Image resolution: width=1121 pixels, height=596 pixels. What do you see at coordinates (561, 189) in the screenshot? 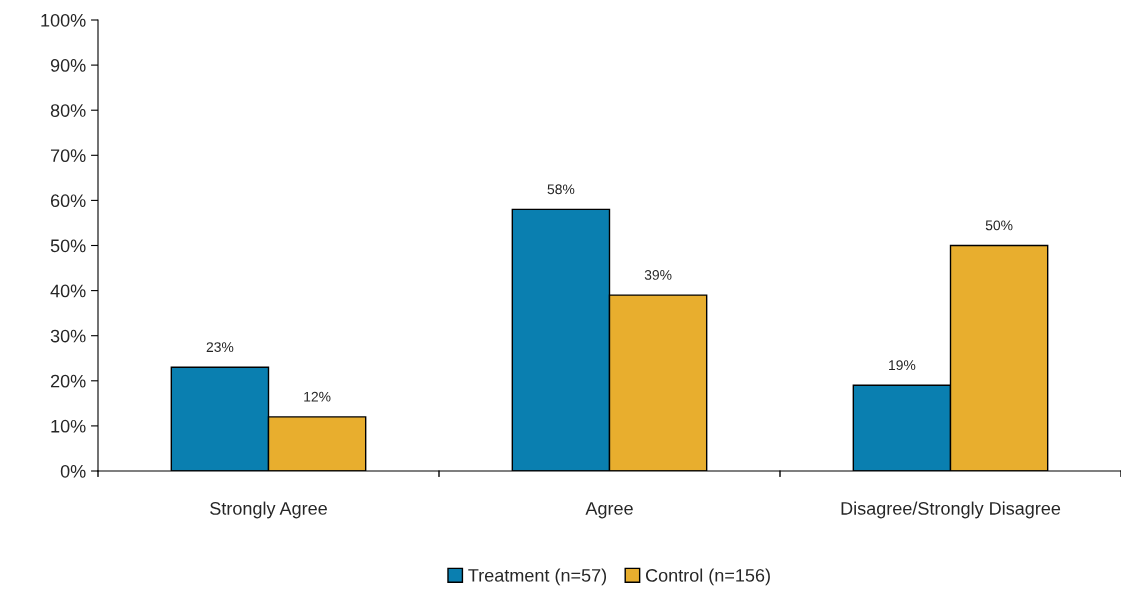
I see `data-label: 58%` at bounding box center [561, 189].